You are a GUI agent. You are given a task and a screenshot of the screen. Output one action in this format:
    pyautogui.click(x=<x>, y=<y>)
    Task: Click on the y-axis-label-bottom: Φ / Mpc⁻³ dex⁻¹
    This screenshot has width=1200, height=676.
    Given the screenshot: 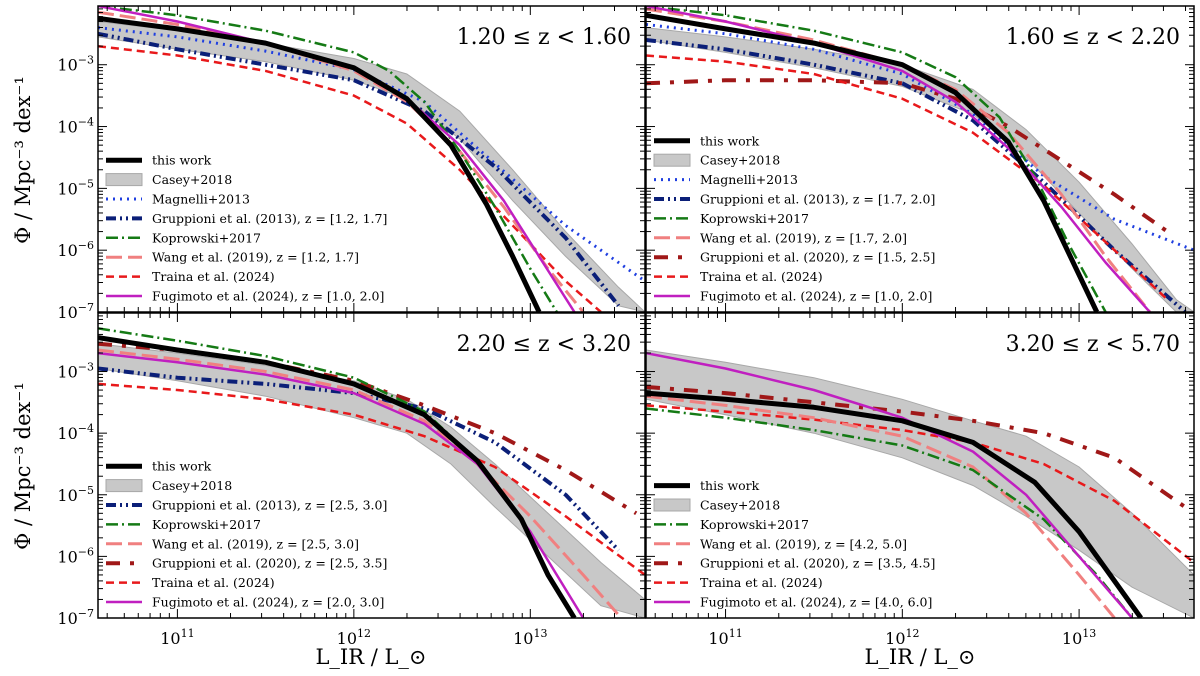 What is the action you would take?
    pyautogui.click(x=23, y=466)
    